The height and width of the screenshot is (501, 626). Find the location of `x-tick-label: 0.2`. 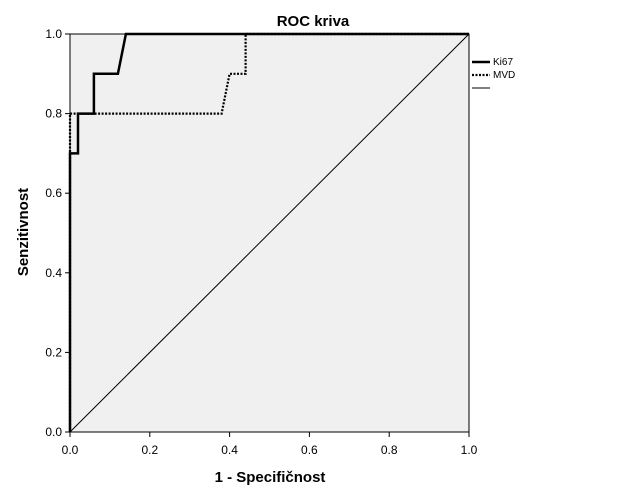

x-tick-label: 0.2 is located at coordinates (149, 450).